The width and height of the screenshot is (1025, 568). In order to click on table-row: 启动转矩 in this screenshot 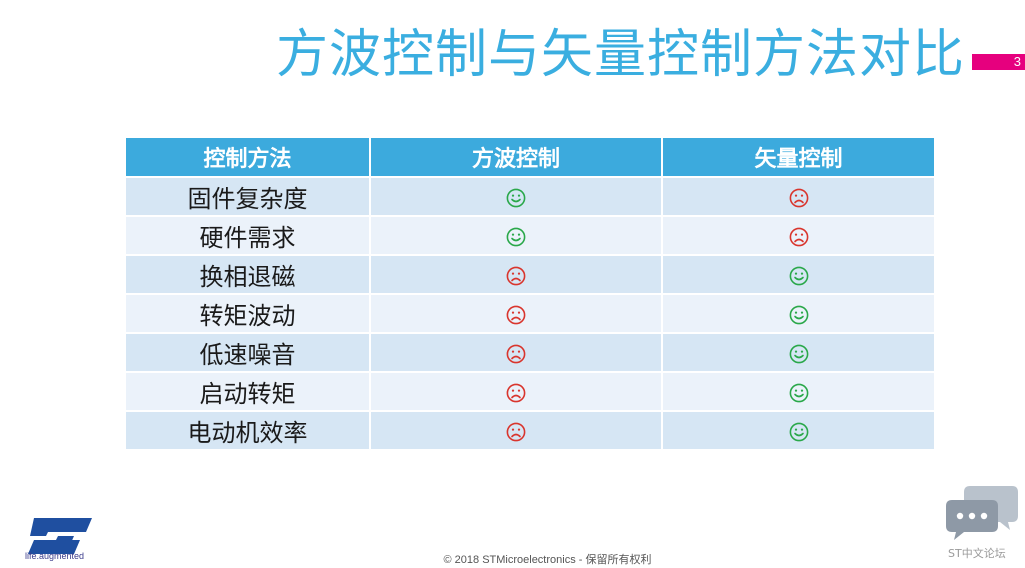, I will do `click(530, 391)`.